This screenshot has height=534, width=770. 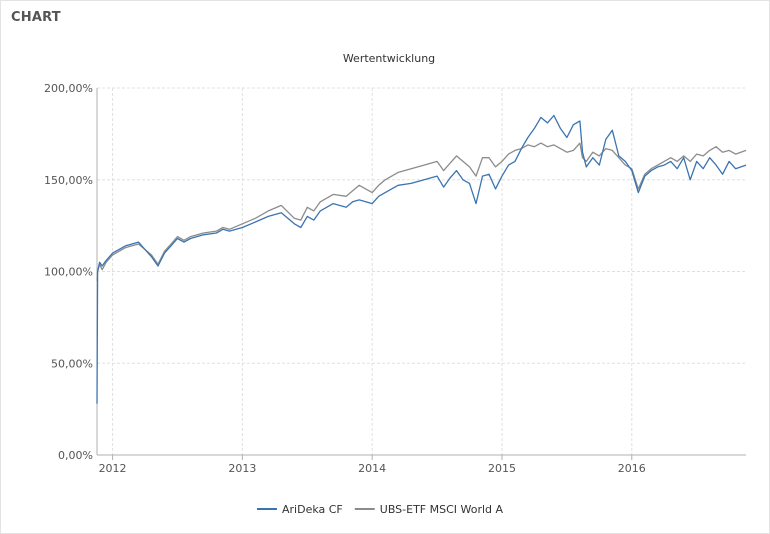 I want to click on y-tick-label: 200,00%, so click(x=68, y=88).